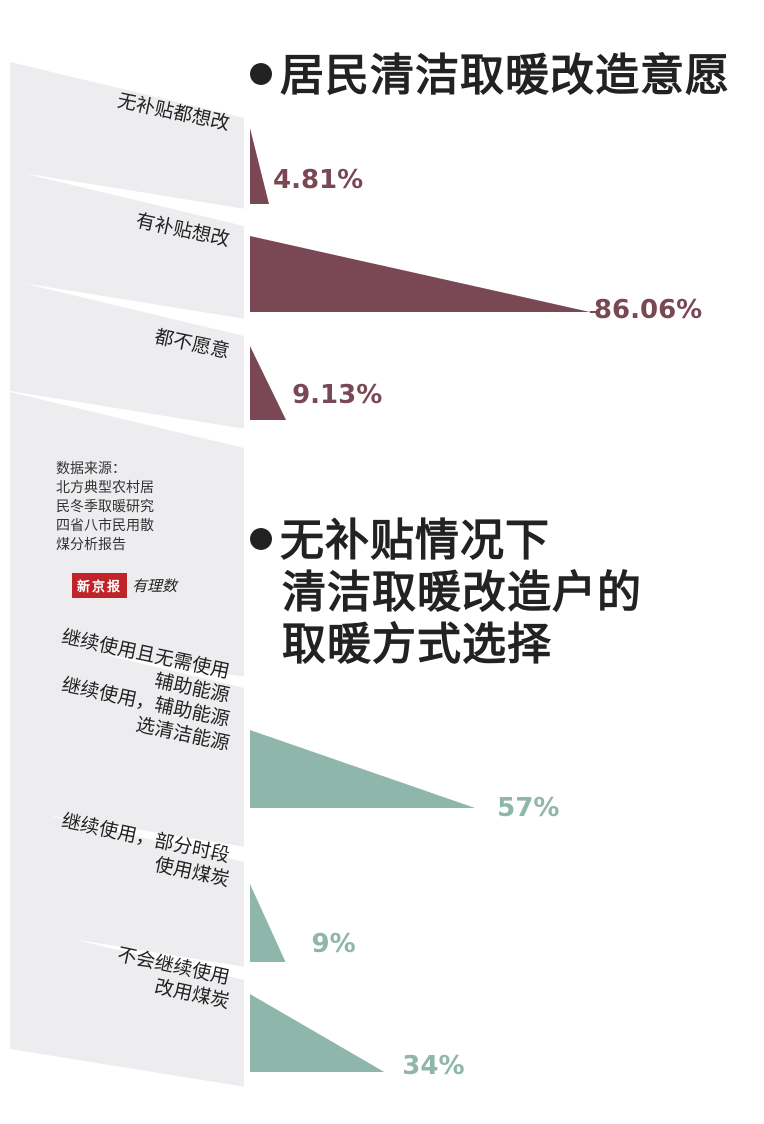 The height and width of the screenshot is (1124, 764). What do you see at coordinates (334, 944) in the screenshot?
I see `value-label: 9%` at bounding box center [334, 944].